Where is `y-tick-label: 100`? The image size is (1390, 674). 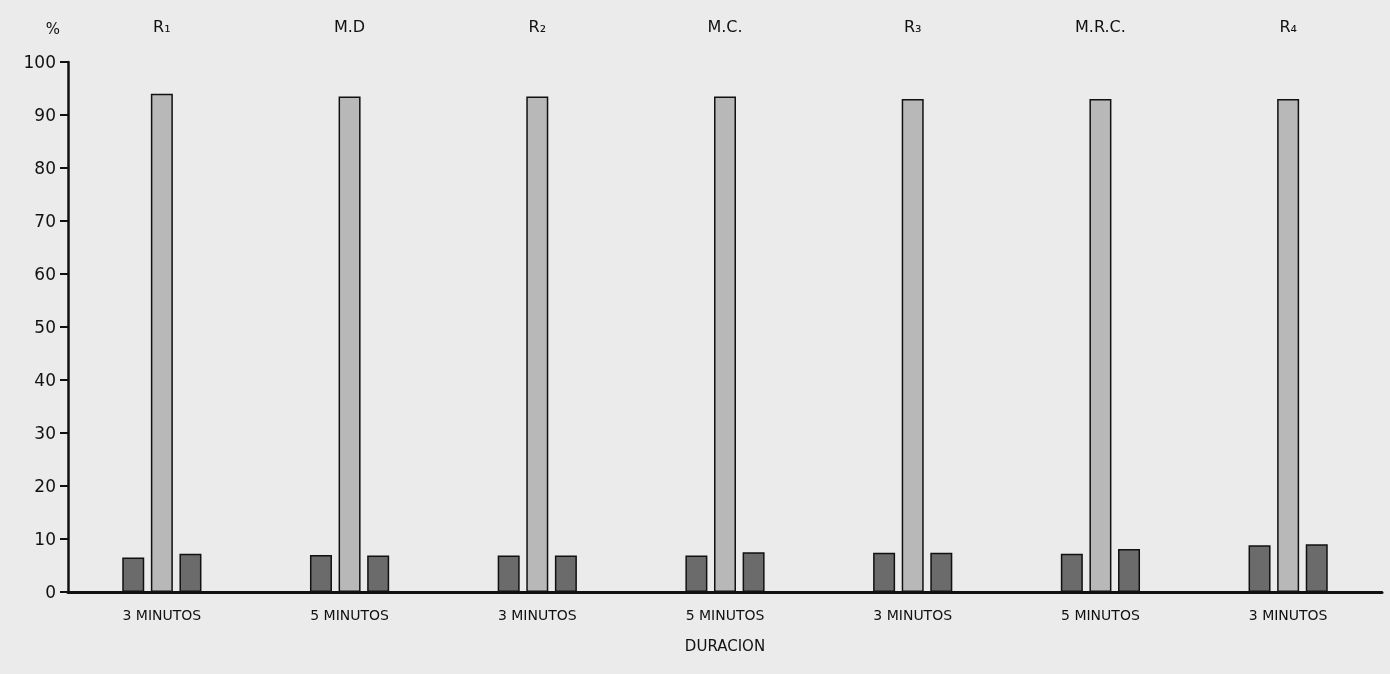
y-tick-label: 100 is located at coordinates (39, 62).